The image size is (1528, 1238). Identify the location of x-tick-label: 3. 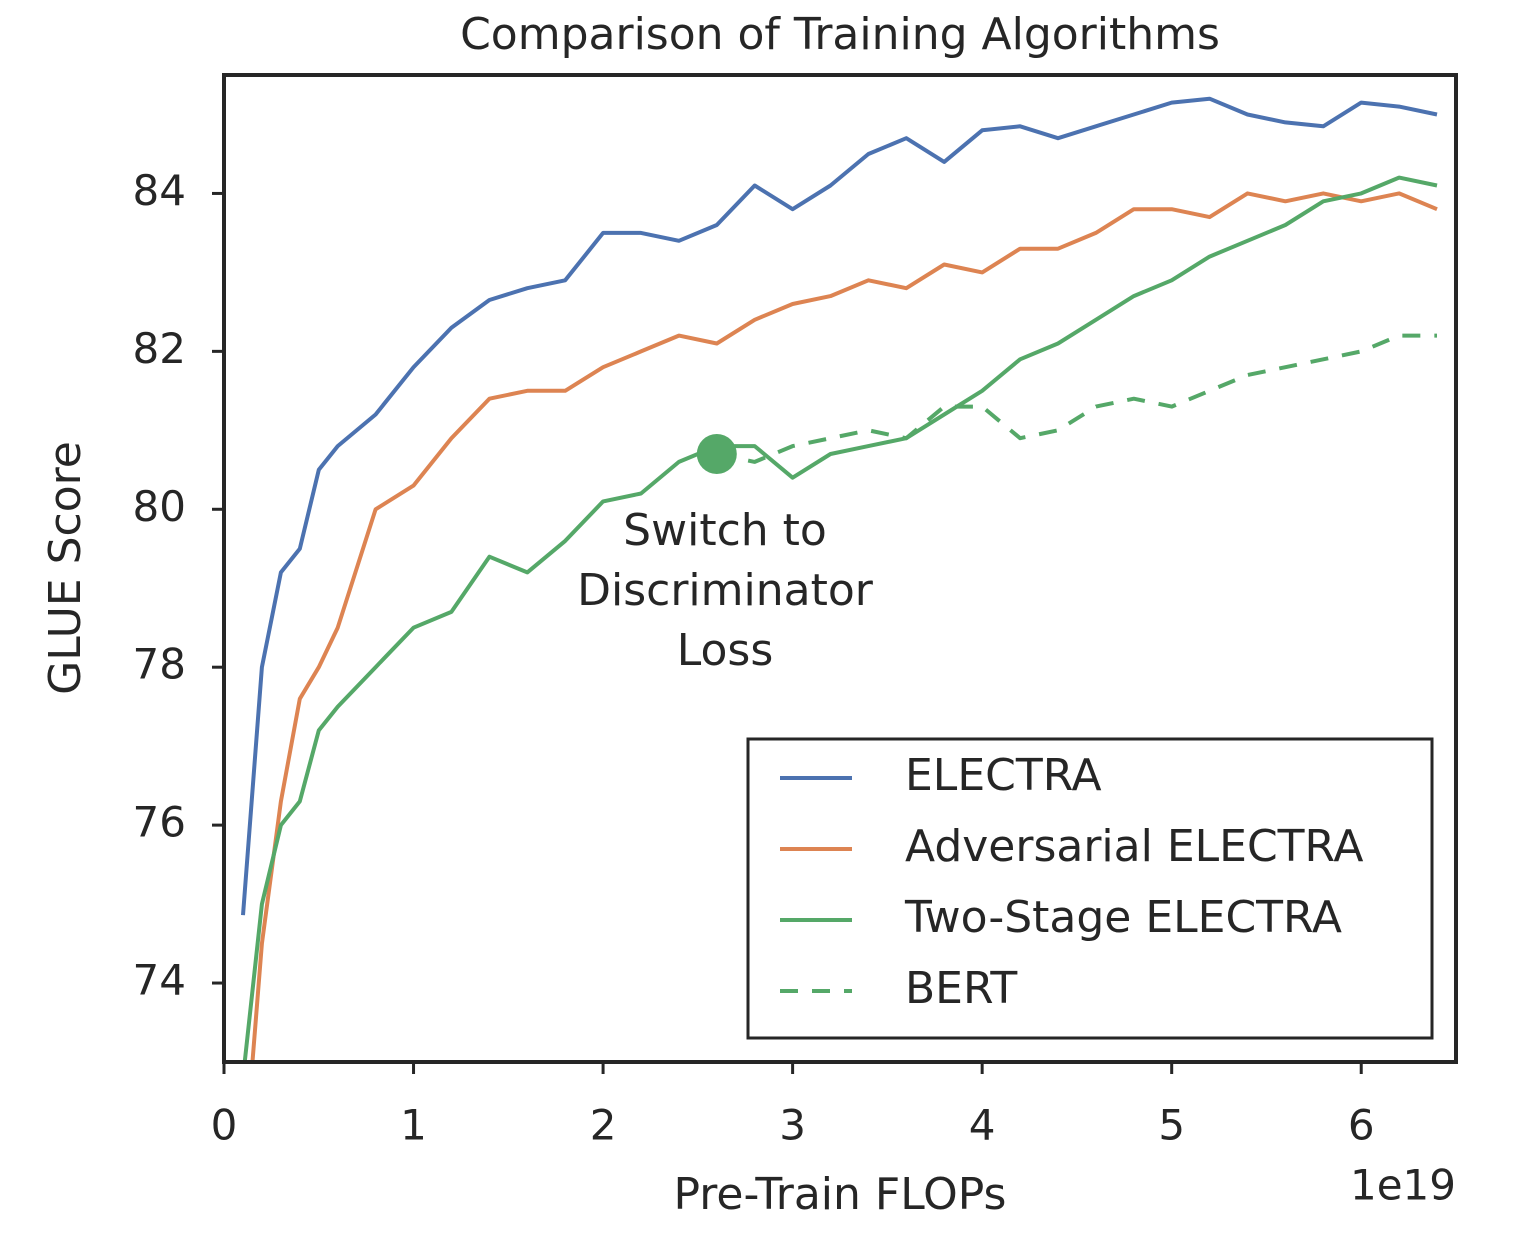
(792, 1125).